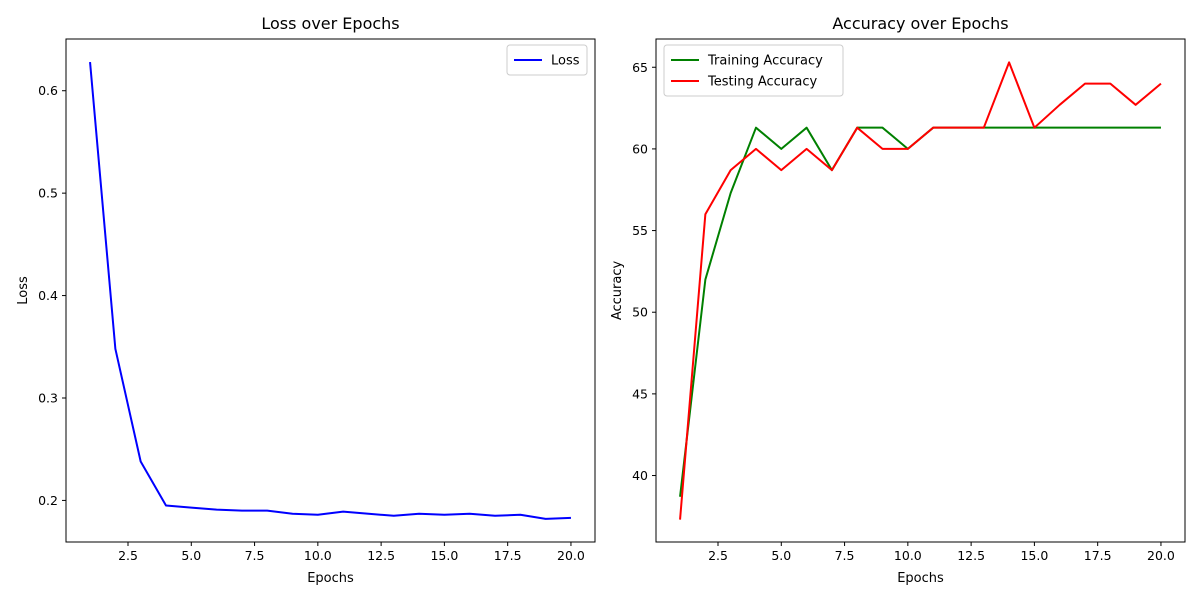  I want to click on loss-chart-title: Loss over Epochs, so click(330, 23).